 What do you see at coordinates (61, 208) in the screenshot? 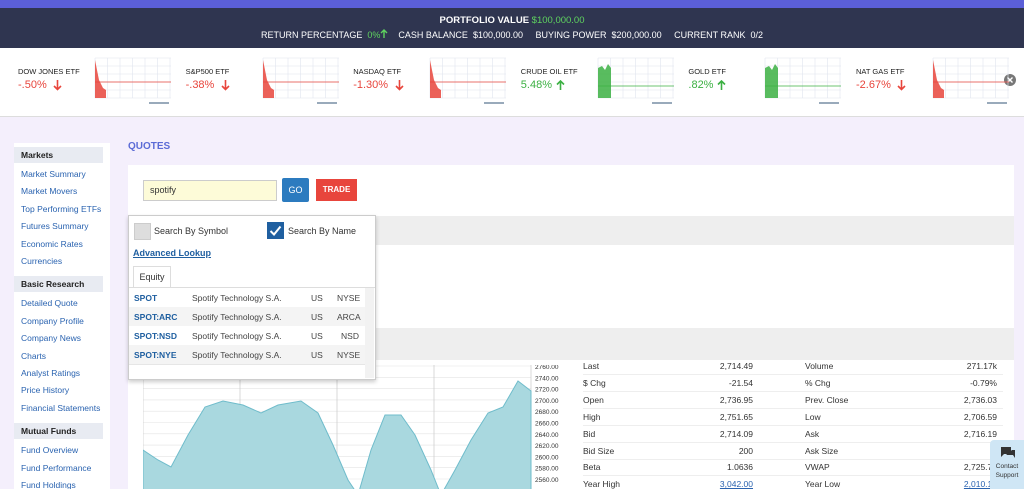
I see `sidebar-link: Top Performing ETFs` at bounding box center [61, 208].